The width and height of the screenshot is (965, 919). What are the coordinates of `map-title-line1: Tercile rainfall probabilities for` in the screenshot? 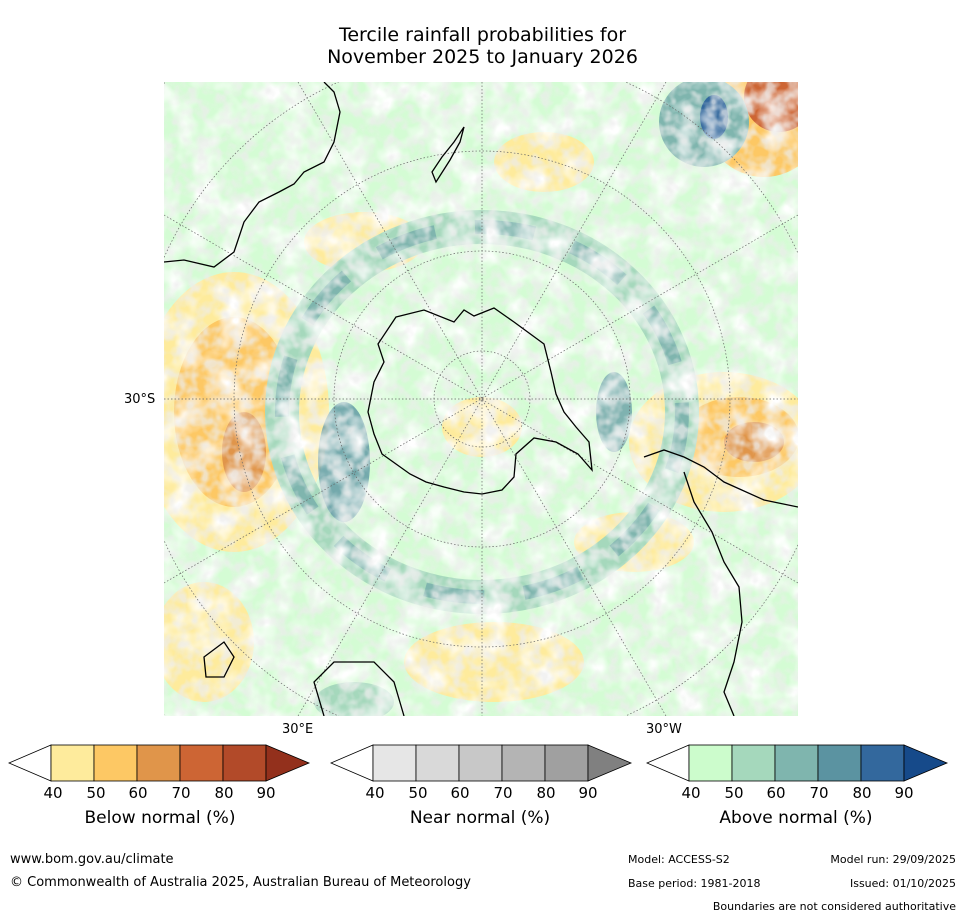 It's located at (482, 35).